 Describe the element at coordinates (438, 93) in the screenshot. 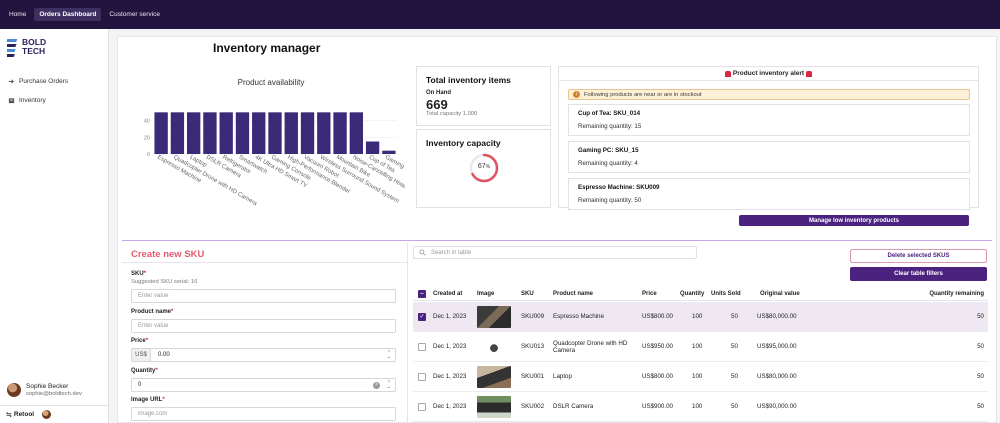

I see `on-hand-label: On Hand` at that location.